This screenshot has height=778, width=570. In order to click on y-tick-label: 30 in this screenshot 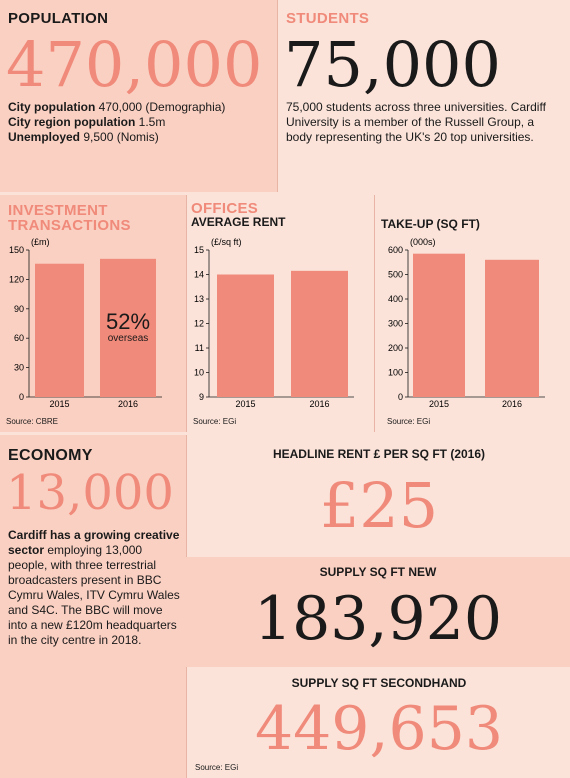, I will do `click(19, 368)`.